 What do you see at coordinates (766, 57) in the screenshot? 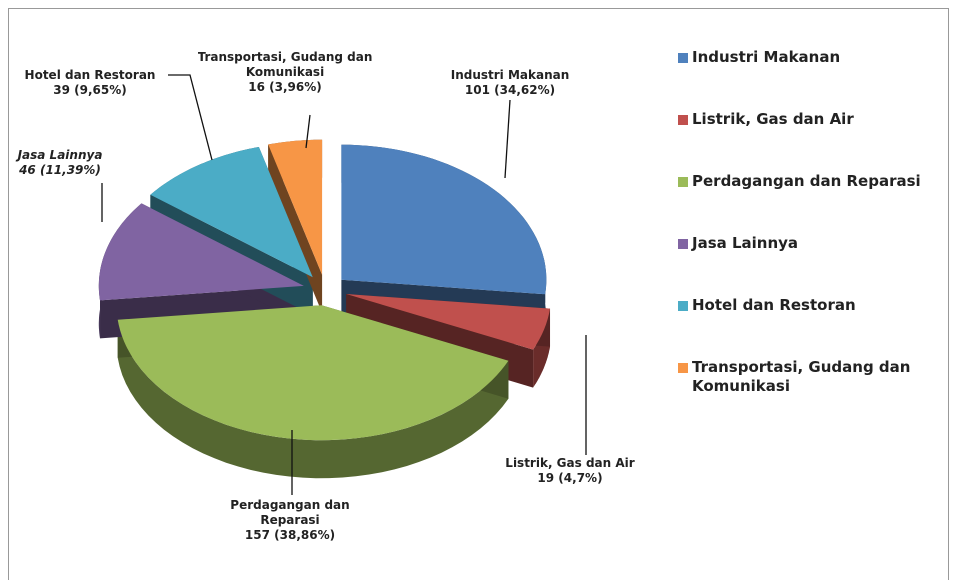
I see `legend-label: Industri Makanan` at bounding box center [766, 57].